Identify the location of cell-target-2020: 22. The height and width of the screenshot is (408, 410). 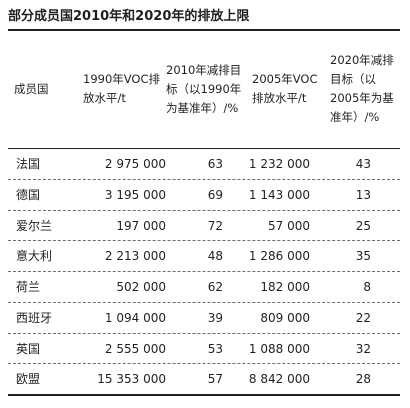
(363, 317).